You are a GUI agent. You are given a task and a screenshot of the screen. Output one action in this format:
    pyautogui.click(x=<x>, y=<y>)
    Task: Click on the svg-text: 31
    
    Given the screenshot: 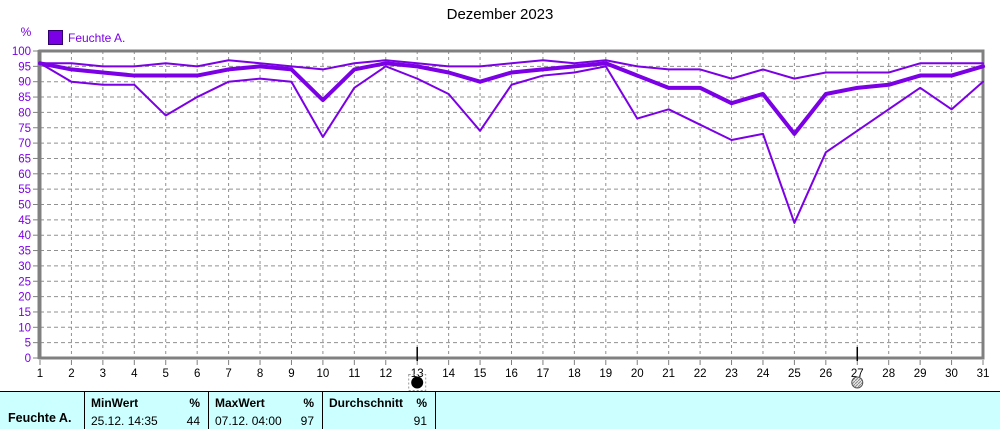 What is the action you would take?
    pyautogui.click(x=983, y=374)
    